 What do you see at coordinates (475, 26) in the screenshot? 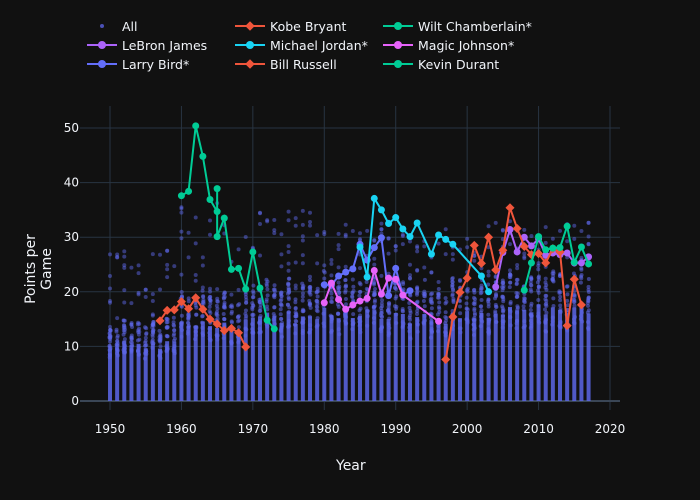
I see `legend-label: Wilt Chamberlain*` at bounding box center [475, 26].